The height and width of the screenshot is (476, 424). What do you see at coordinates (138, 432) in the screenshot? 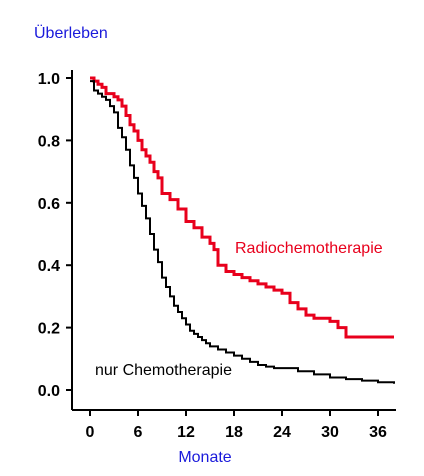
I see `x-tick-label: 6` at bounding box center [138, 432].